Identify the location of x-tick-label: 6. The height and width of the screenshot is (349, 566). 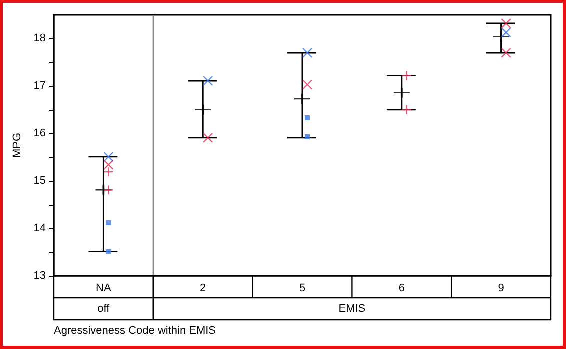
(401, 288).